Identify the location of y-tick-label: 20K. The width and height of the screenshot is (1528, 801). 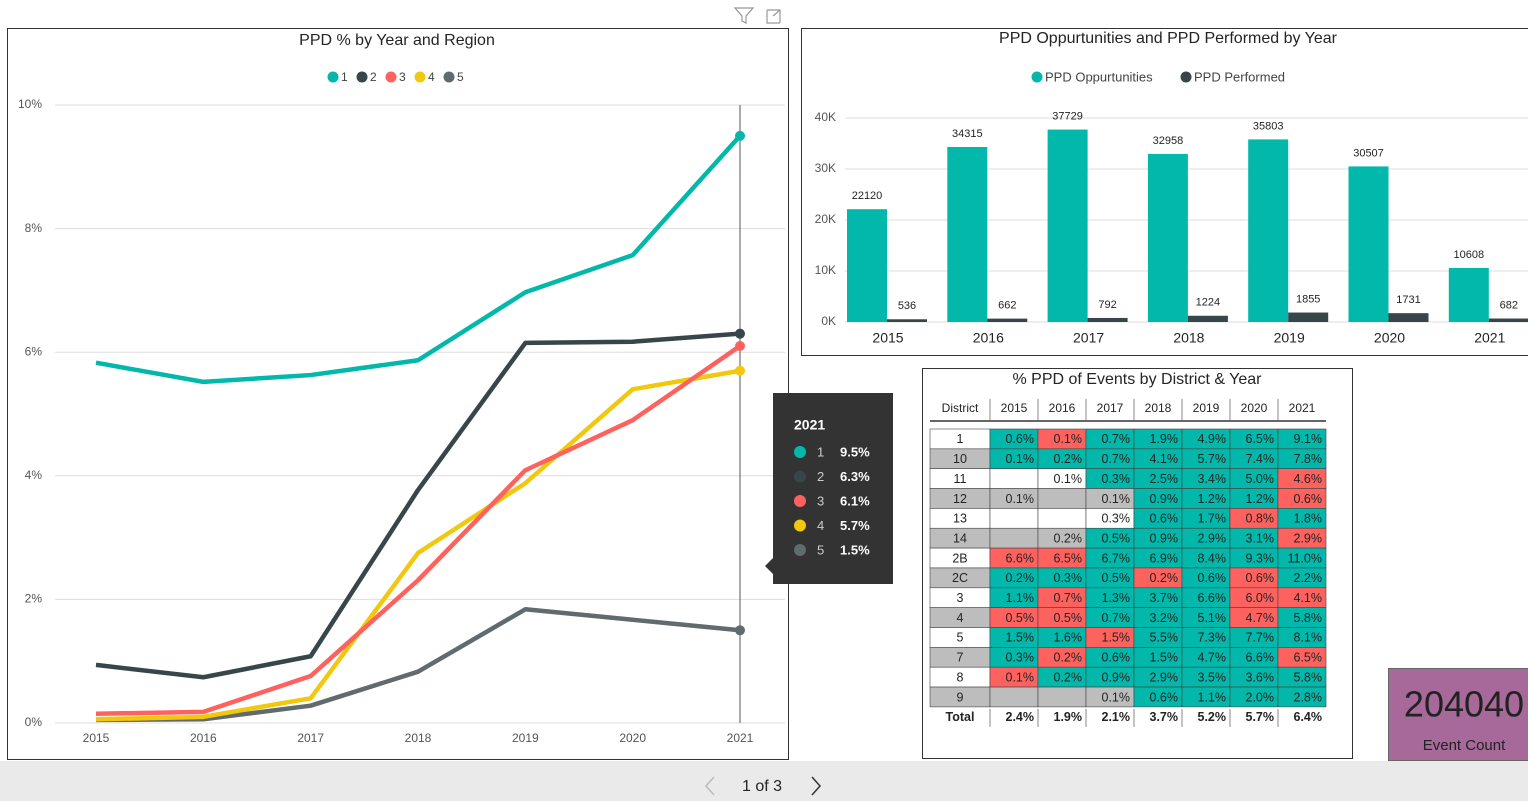
(825, 219).